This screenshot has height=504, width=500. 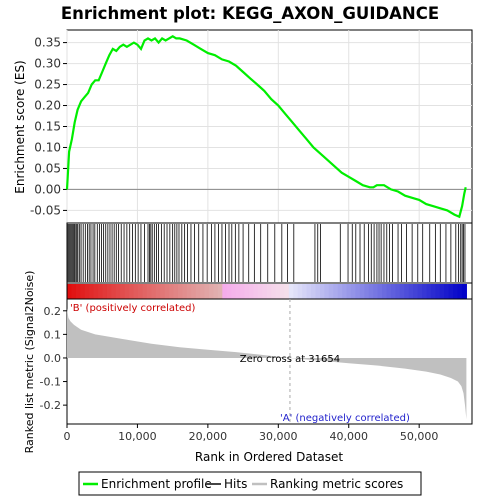 I want to click on enrichment-y-axis-label: Enrichment score (ES), so click(x=20, y=126).